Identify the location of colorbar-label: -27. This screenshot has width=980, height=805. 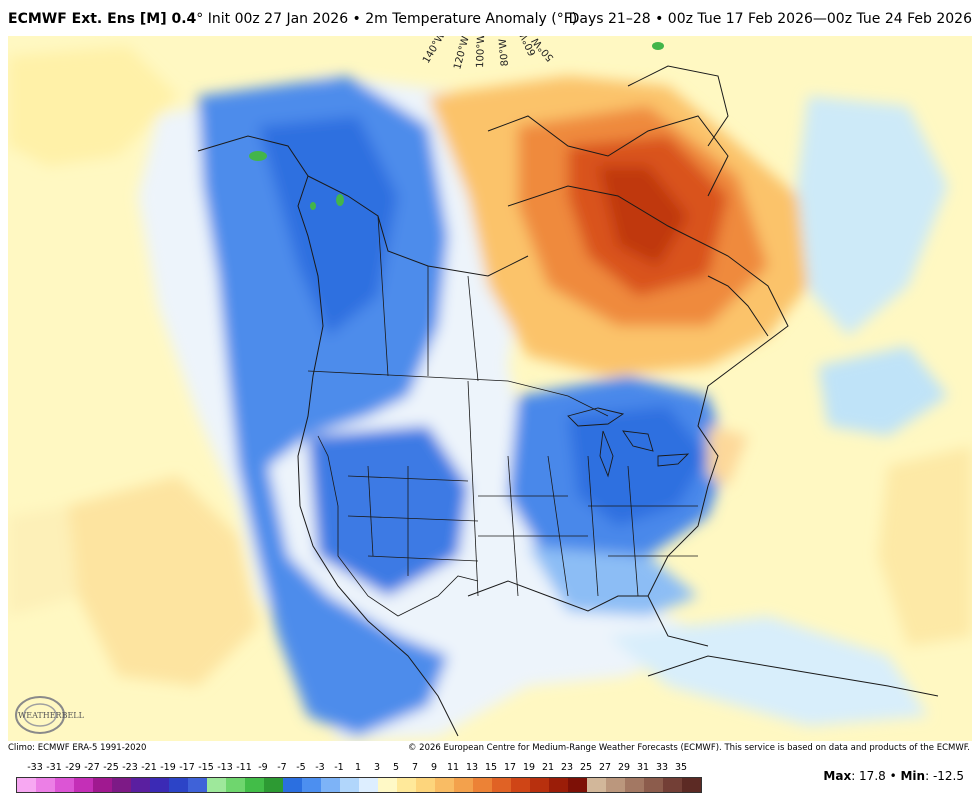
(92, 767).